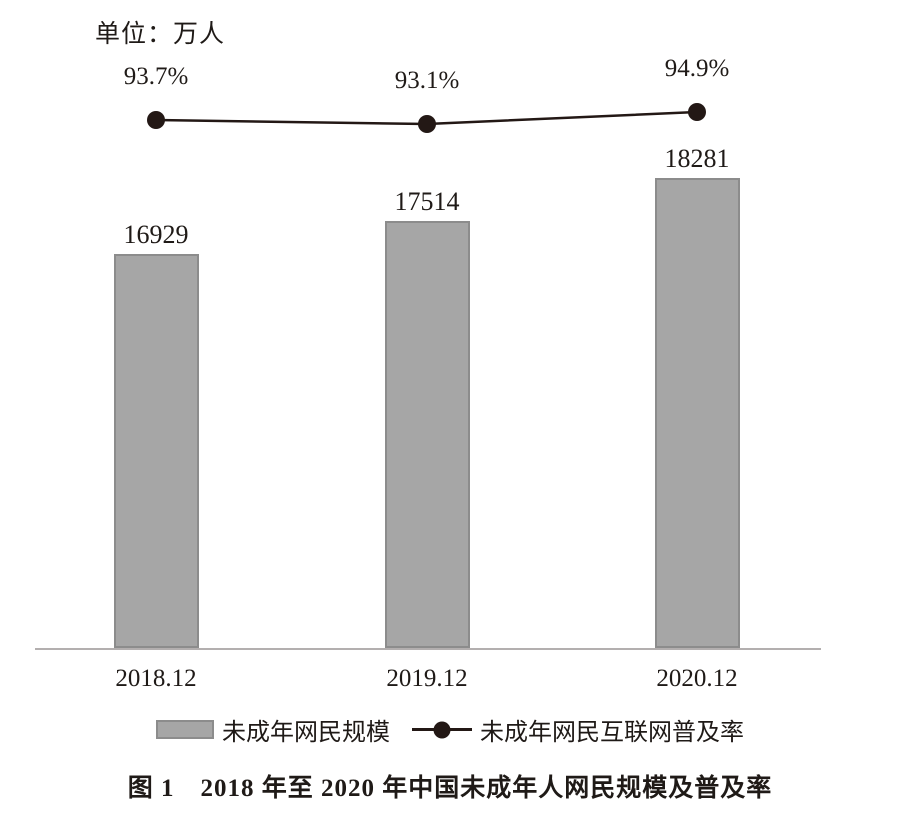 Image resolution: width=900 pixels, height=825 pixels. Describe the element at coordinates (697, 158) in the screenshot. I see `bar-value-2020: 18281` at that location.